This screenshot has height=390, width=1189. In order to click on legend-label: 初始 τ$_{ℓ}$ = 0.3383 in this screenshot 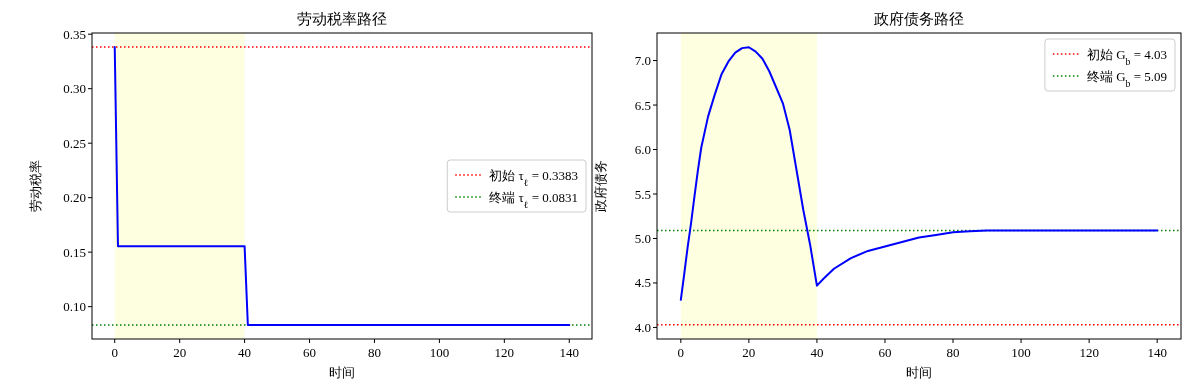, I will do `click(533, 177)`.